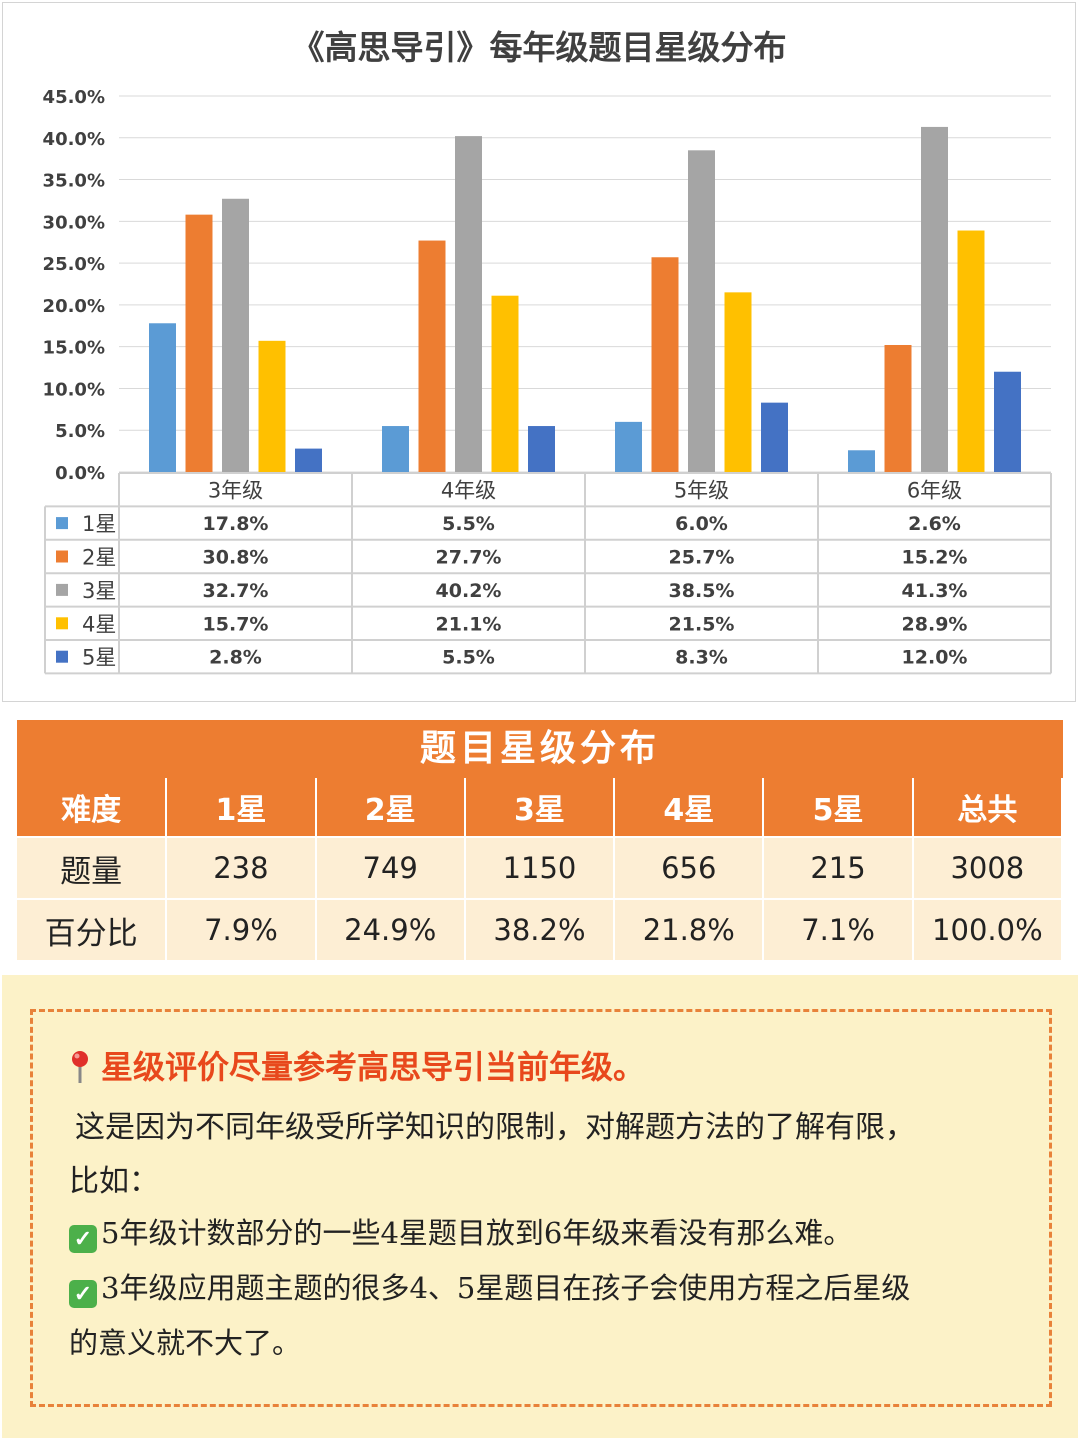  What do you see at coordinates (689, 930) in the screenshot?
I see `table-cell: 21.8%` at bounding box center [689, 930].